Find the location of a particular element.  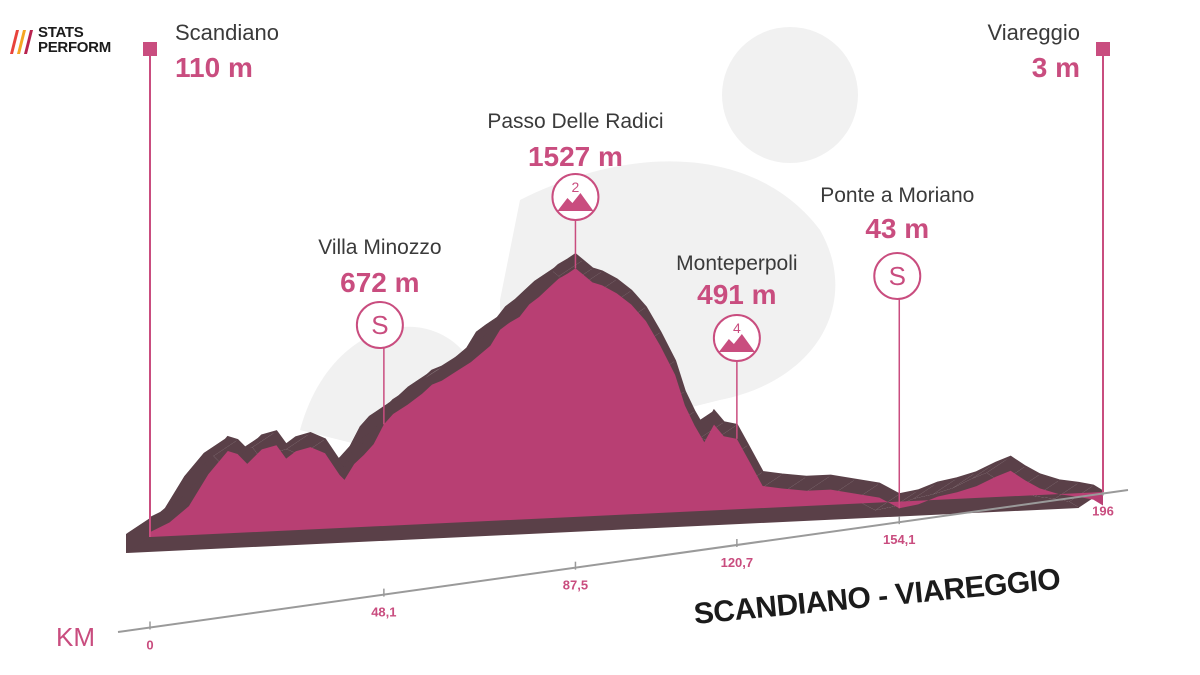

brand-logo: STATS PERFORM is located at coordinates (59, 40).